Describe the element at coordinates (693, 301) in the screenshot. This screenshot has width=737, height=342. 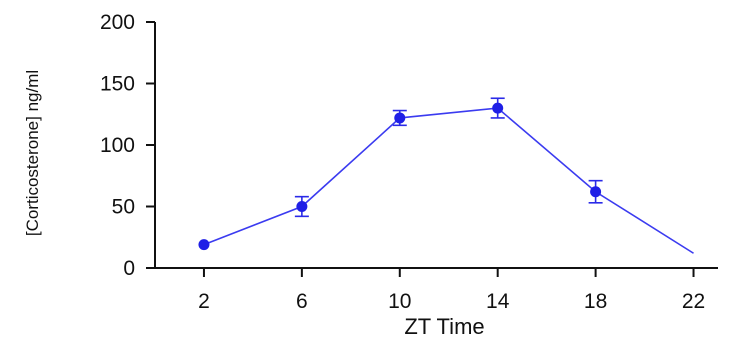
I see `x-tick-label: 22` at that location.